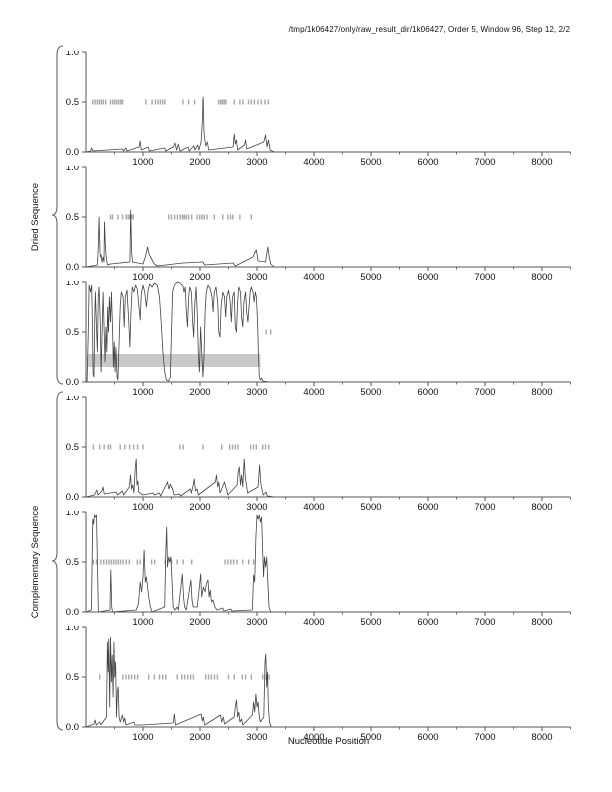 The image size is (612, 792). Describe the element at coordinates (72, 217) in the screenshot. I see `y-tick-label: 0.5` at that location.